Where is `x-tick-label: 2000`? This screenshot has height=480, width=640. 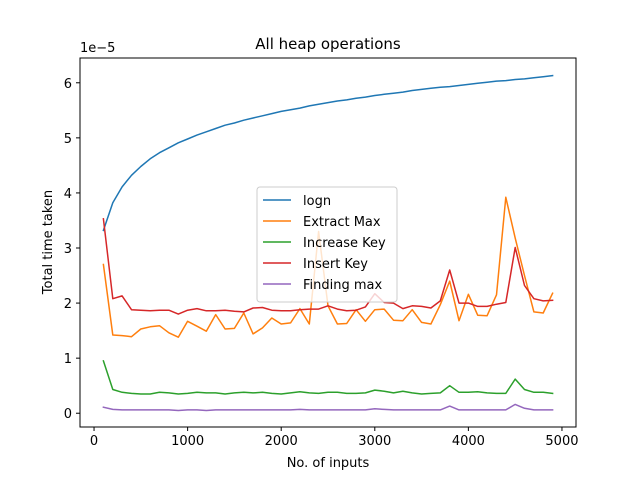 x-tick-label: 2000 is located at coordinates (281, 441).